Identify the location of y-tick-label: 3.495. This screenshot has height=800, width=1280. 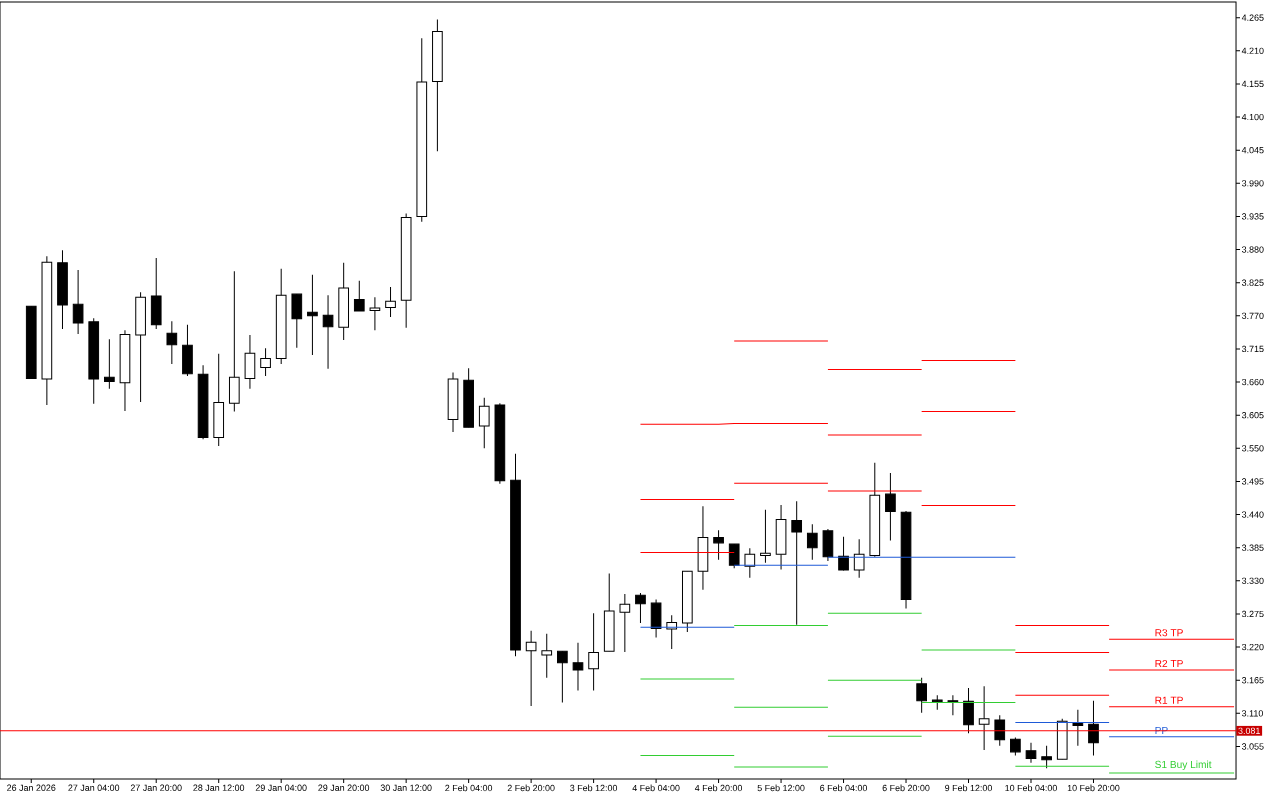
(1252, 481).